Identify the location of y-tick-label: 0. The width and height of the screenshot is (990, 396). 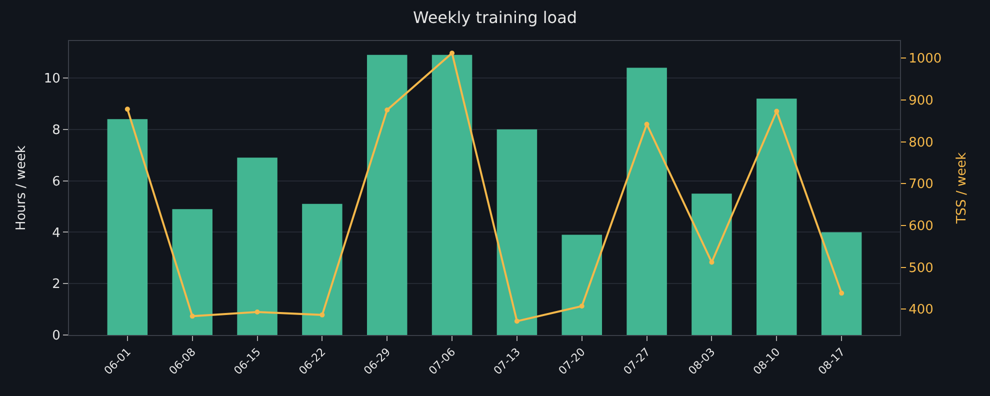
(56, 336).